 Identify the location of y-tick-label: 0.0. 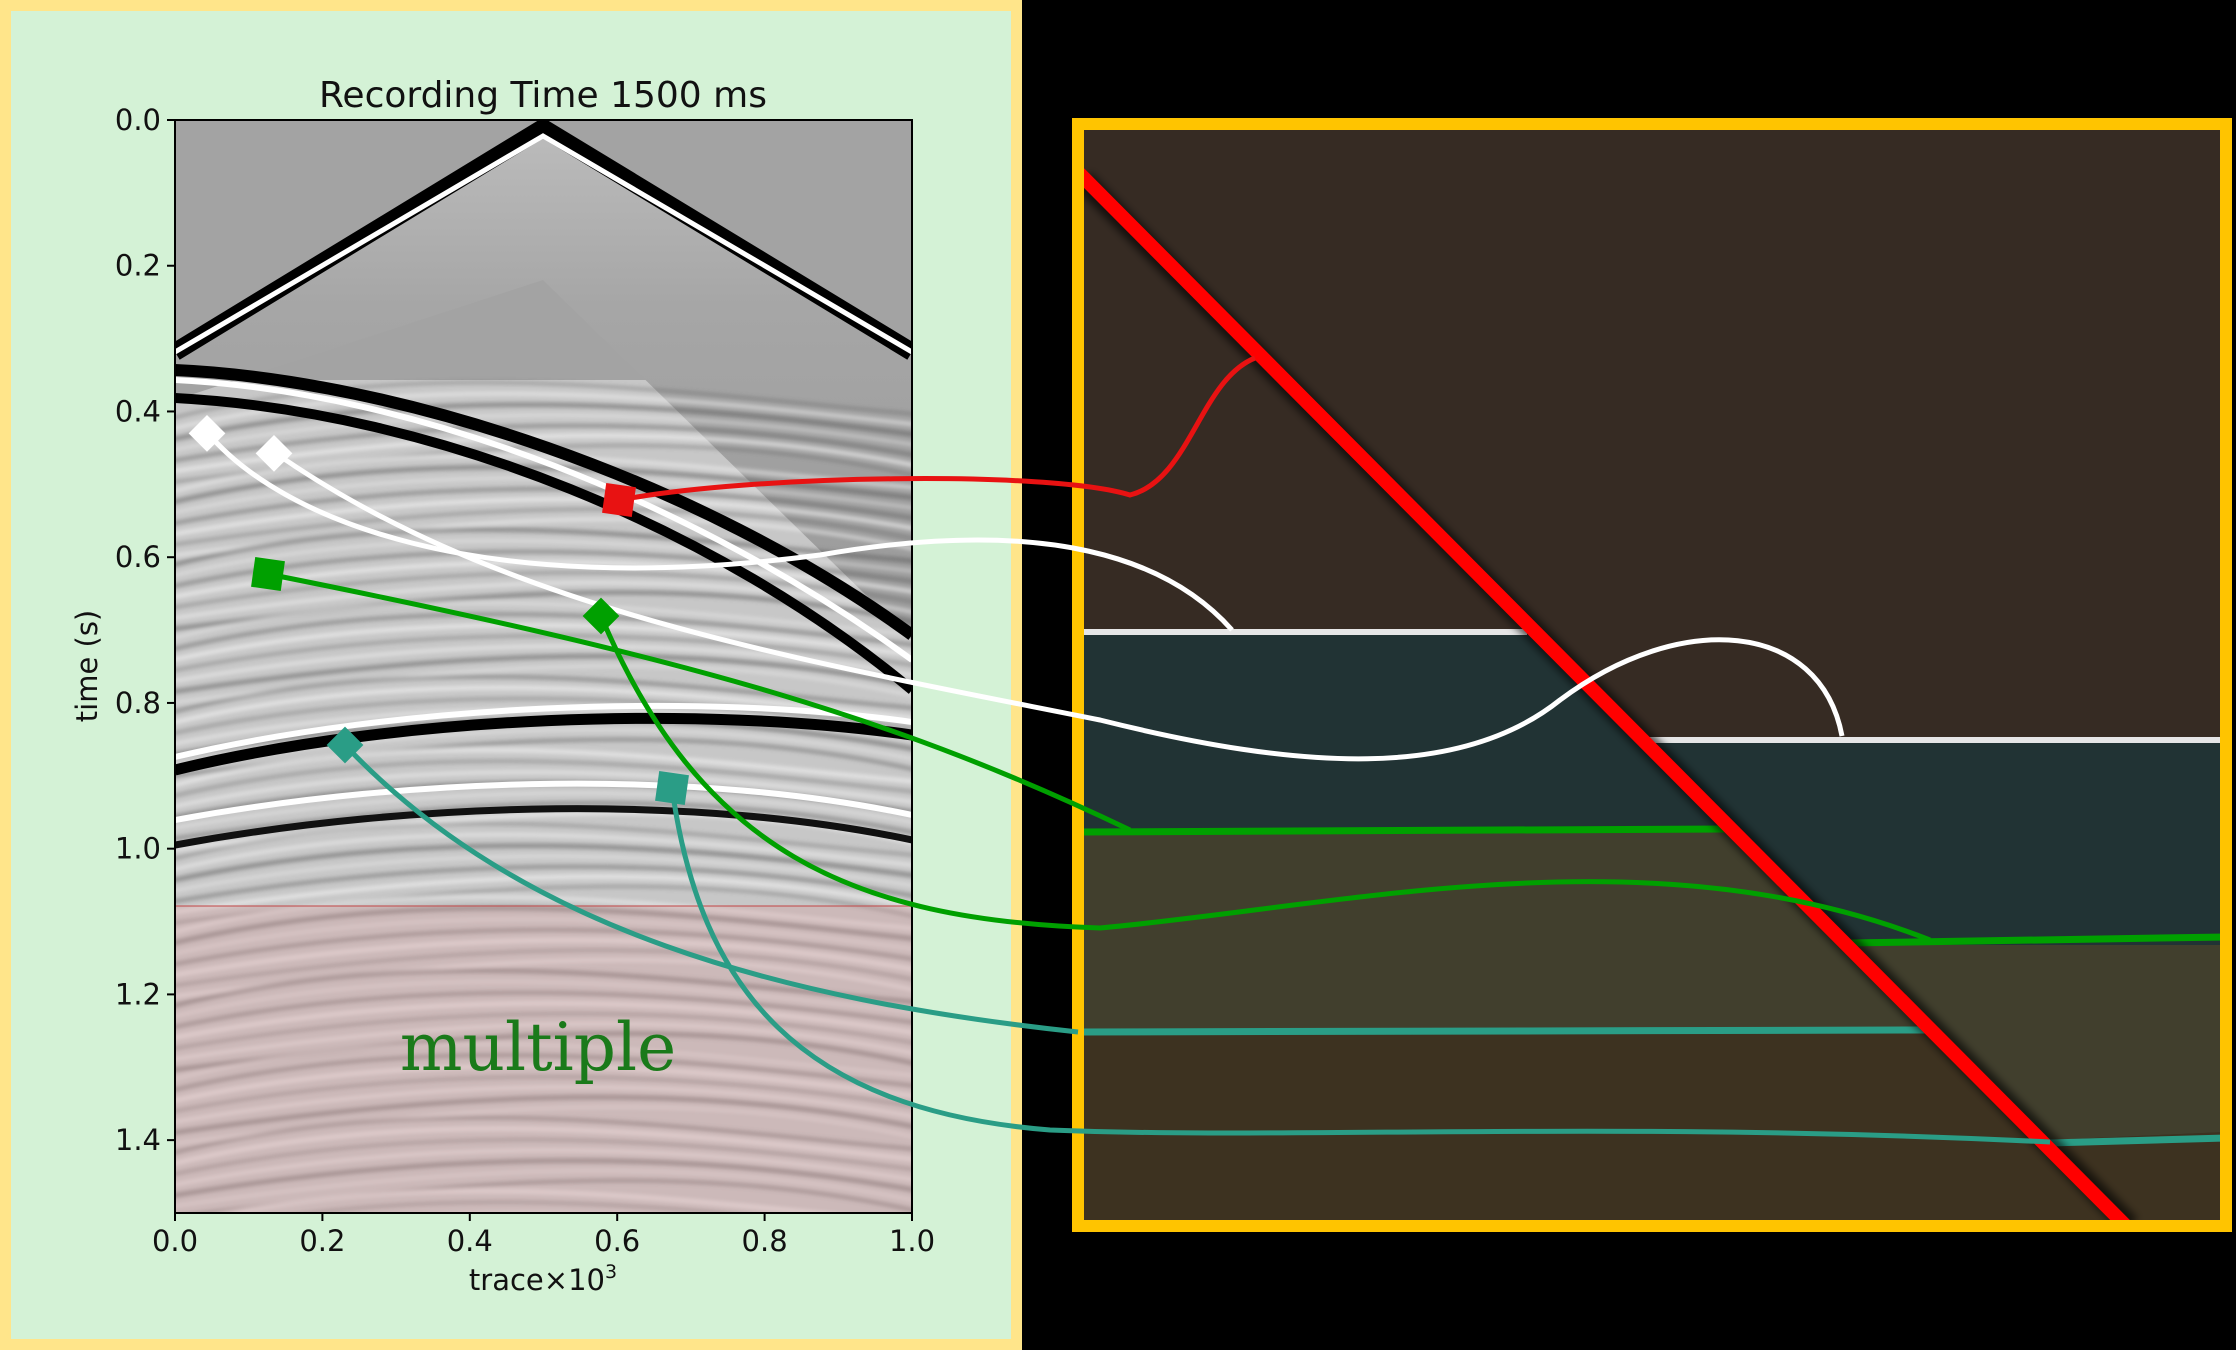
(138, 120).